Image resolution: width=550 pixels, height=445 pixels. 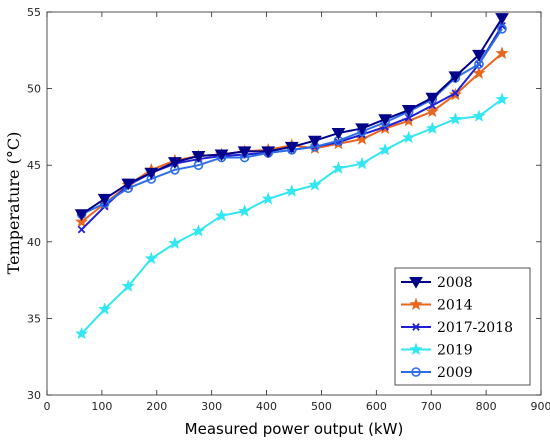 What do you see at coordinates (475, 328) in the screenshot?
I see `legend-label: 2017-2018` at bounding box center [475, 328].